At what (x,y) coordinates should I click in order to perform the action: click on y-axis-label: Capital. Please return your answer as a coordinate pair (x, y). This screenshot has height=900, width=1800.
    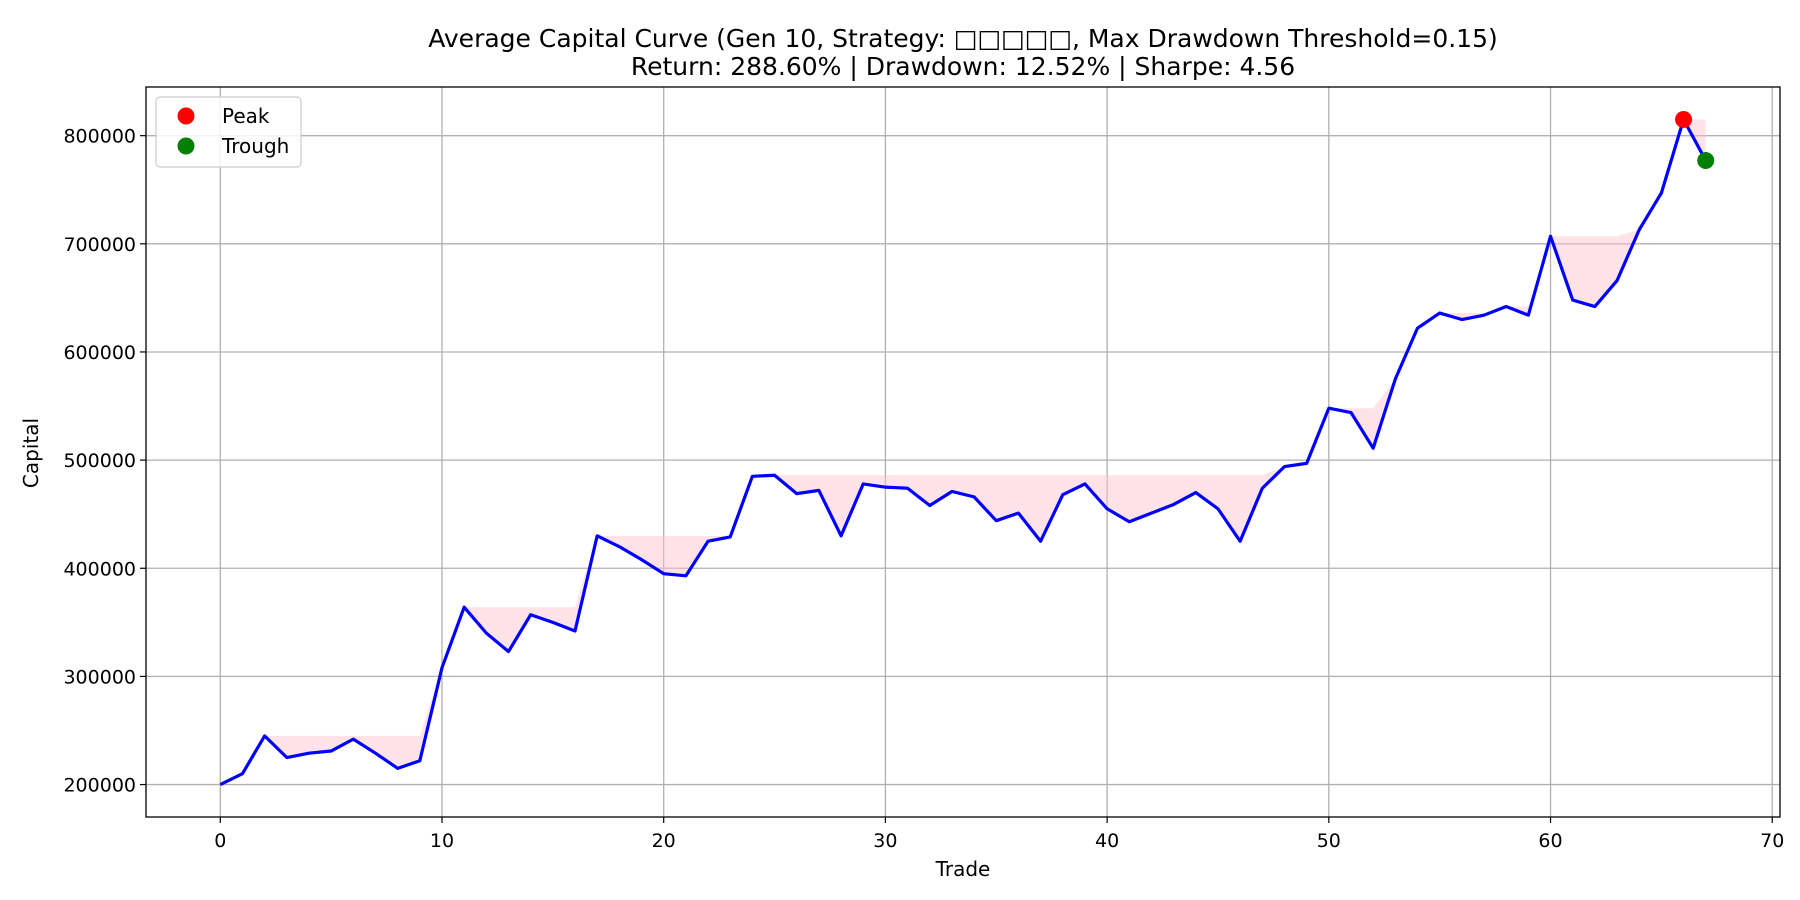
    Looking at the image, I should click on (31, 453).